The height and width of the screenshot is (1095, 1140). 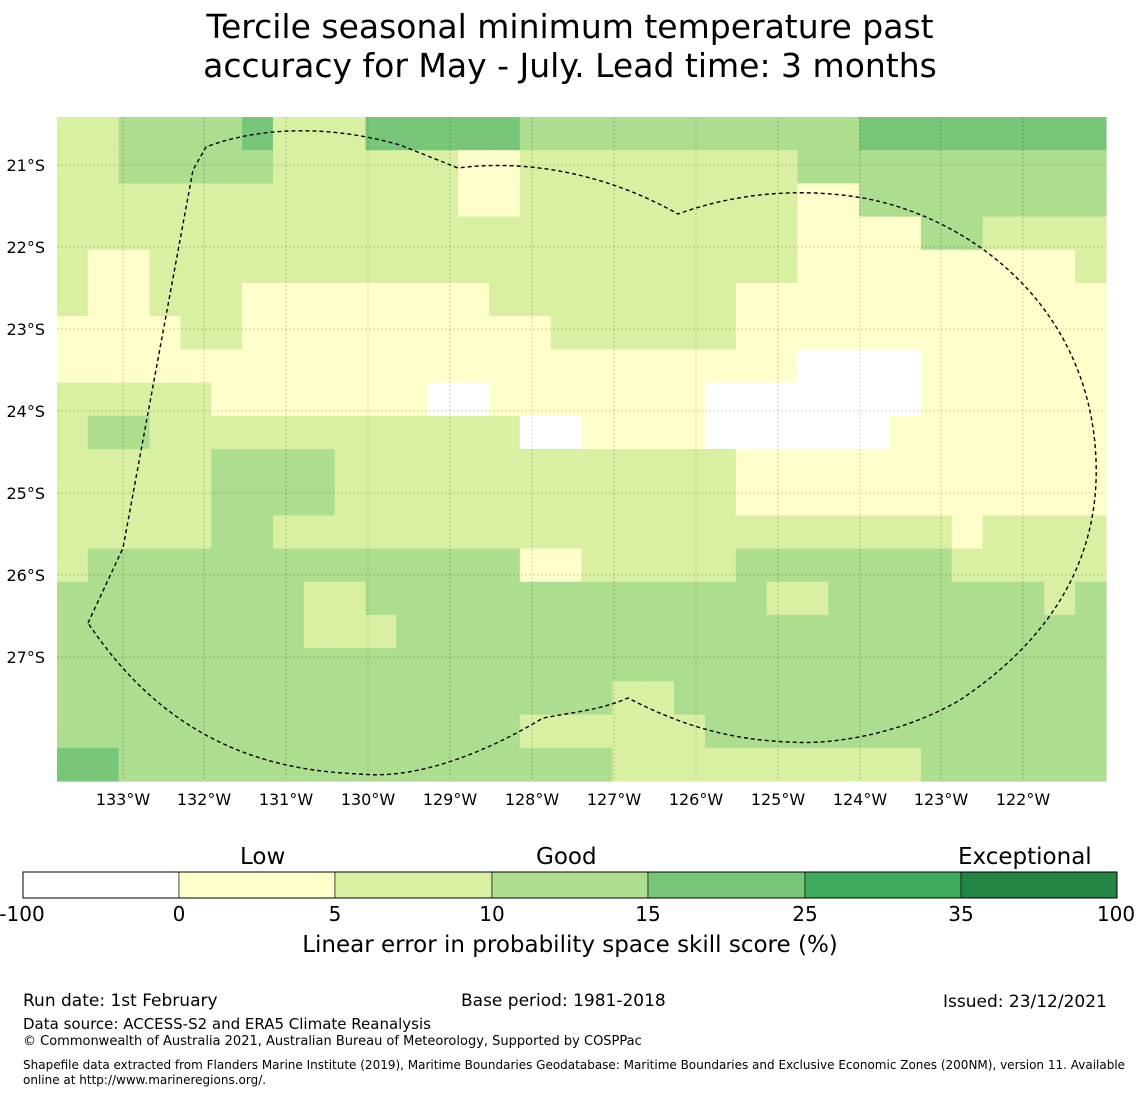 I want to click on issued-date: Issued: 23/12/2021, so click(x=1025, y=1002).